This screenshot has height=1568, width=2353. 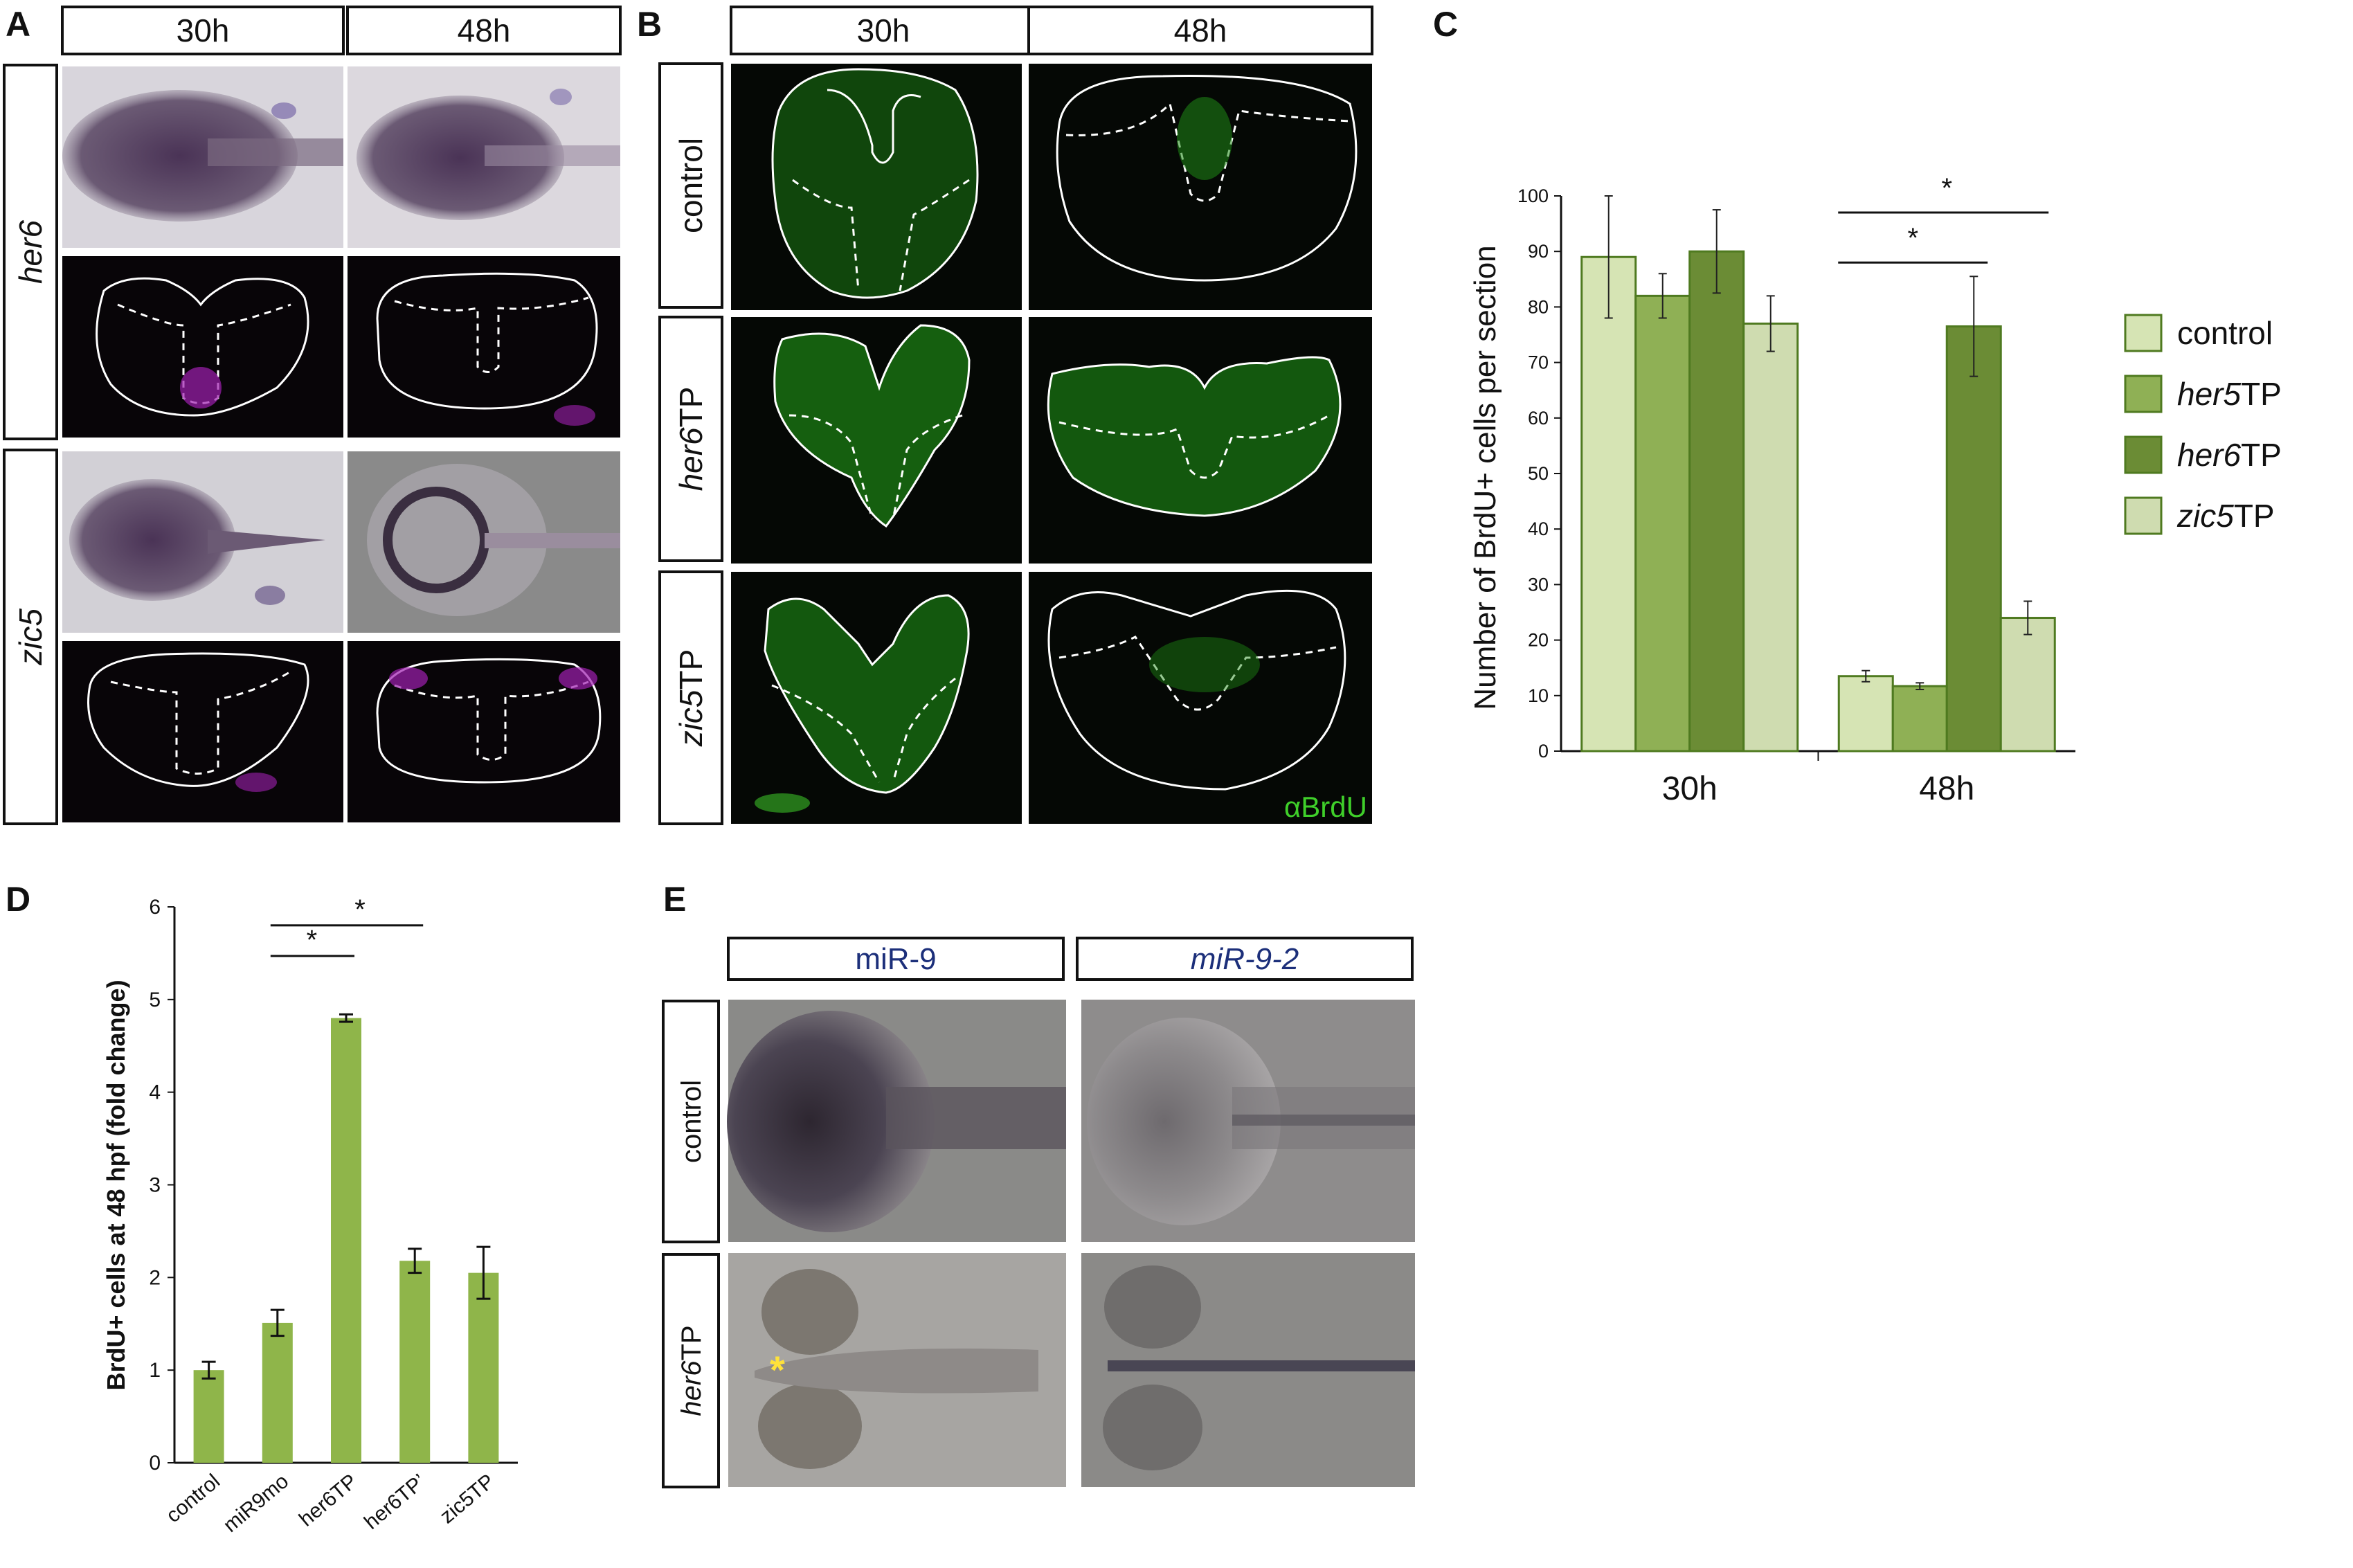 I want to click on panel-a-row-her6-label: her6, so click(x=30, y=252).